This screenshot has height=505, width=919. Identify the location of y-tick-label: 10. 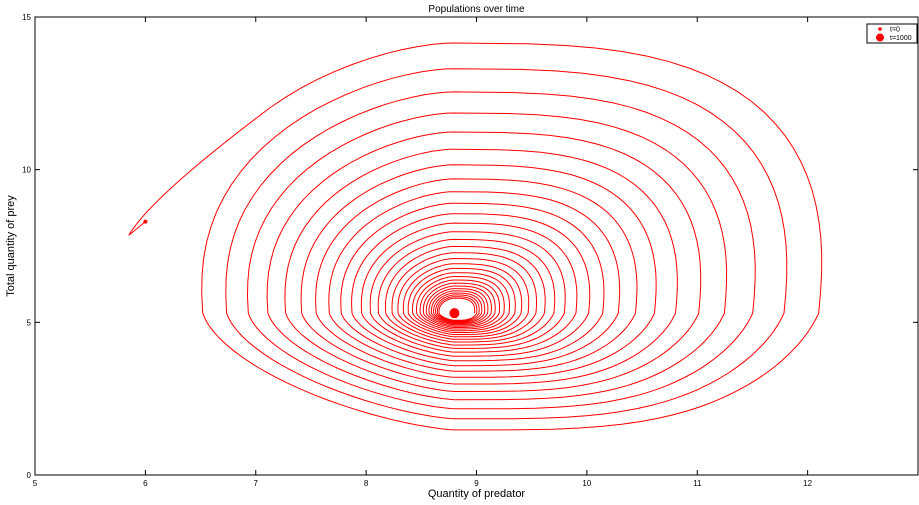
(26, 170).